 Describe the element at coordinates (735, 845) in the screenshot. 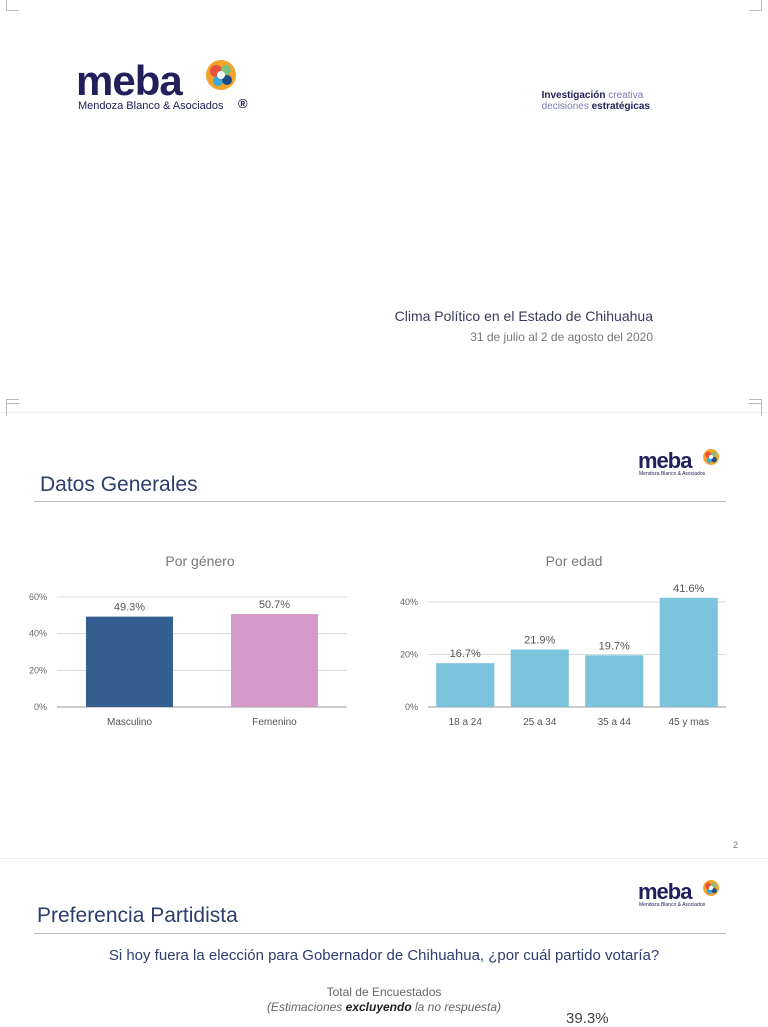

I see `page-number: 2` at that location.